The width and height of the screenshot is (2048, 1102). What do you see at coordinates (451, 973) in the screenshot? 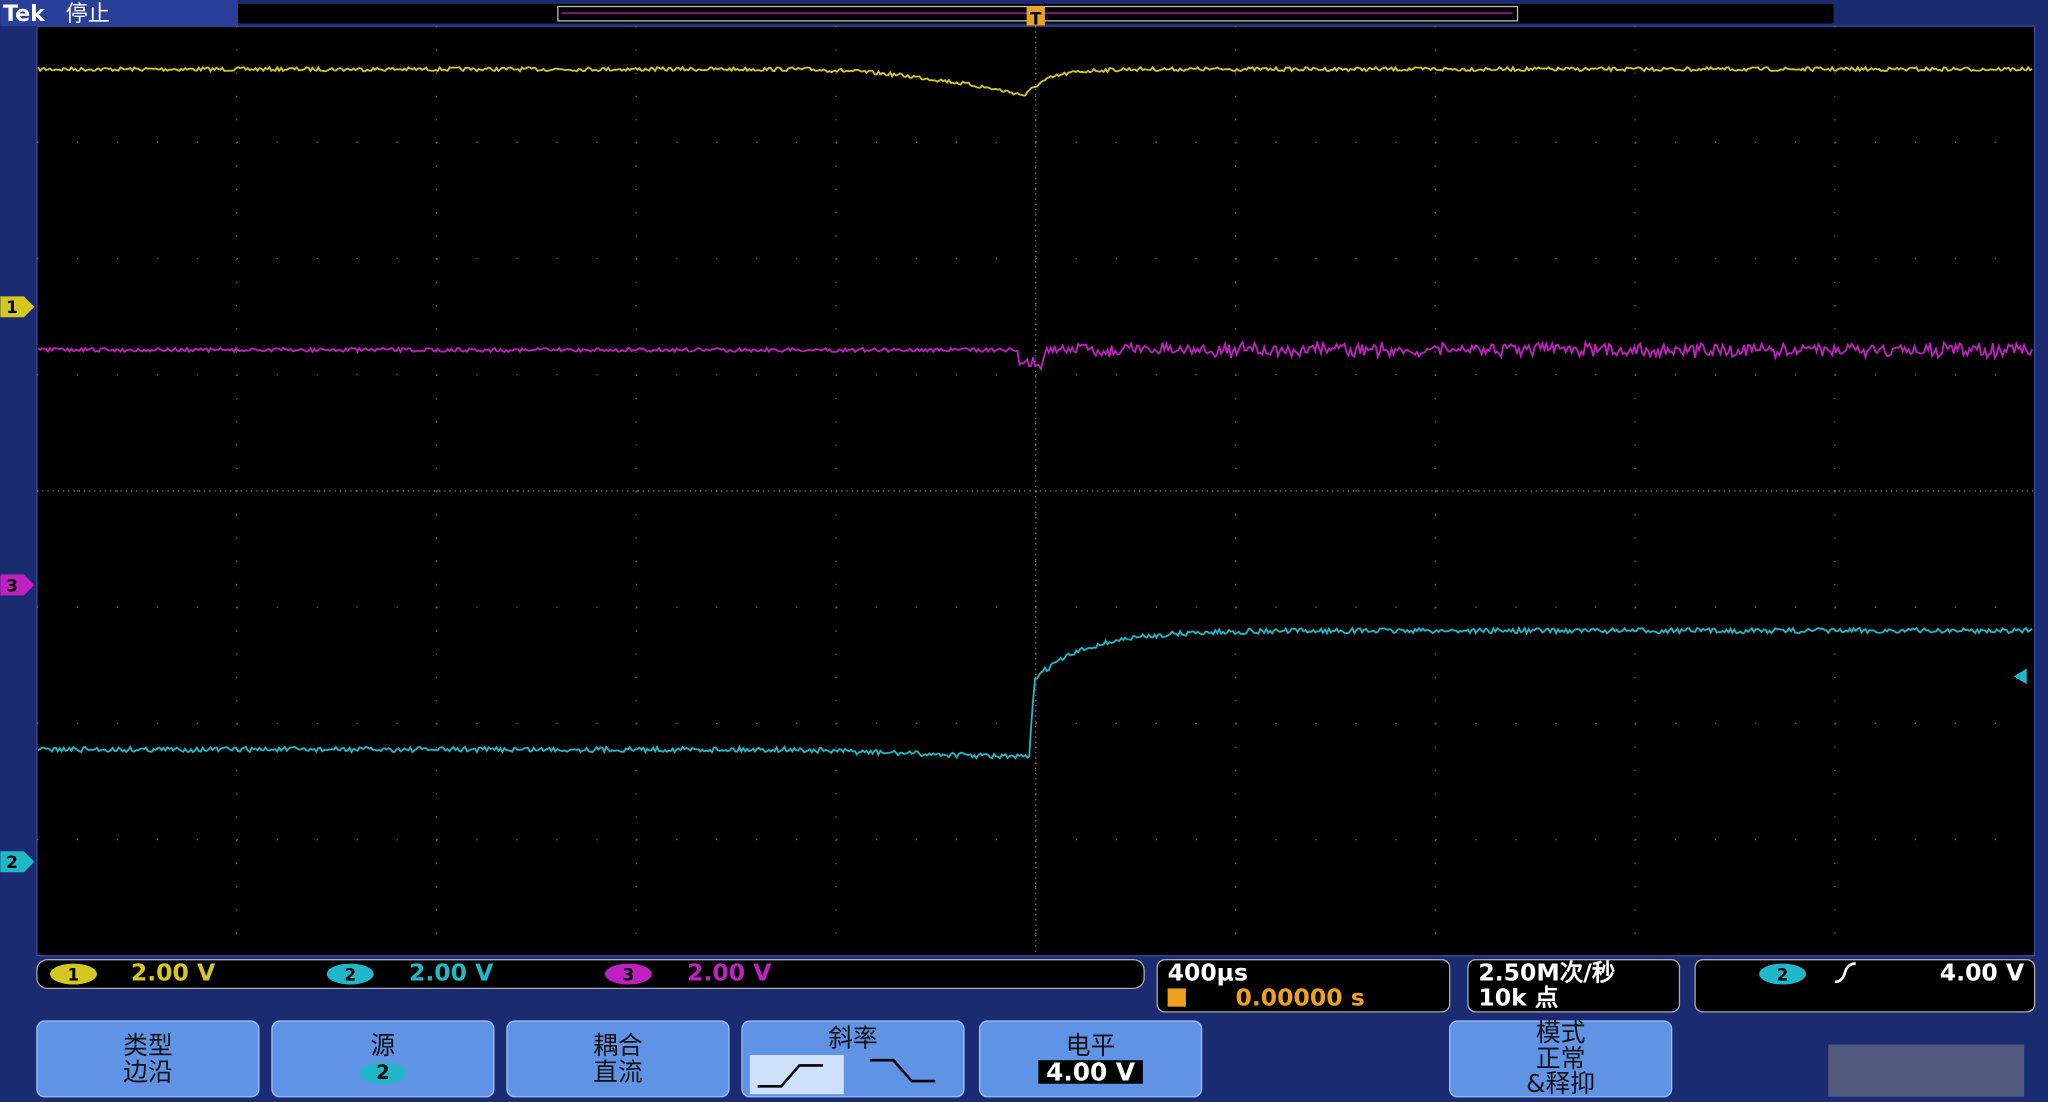
I see `ch2-scale: 2.00 V` at bounding box center [451, 973].